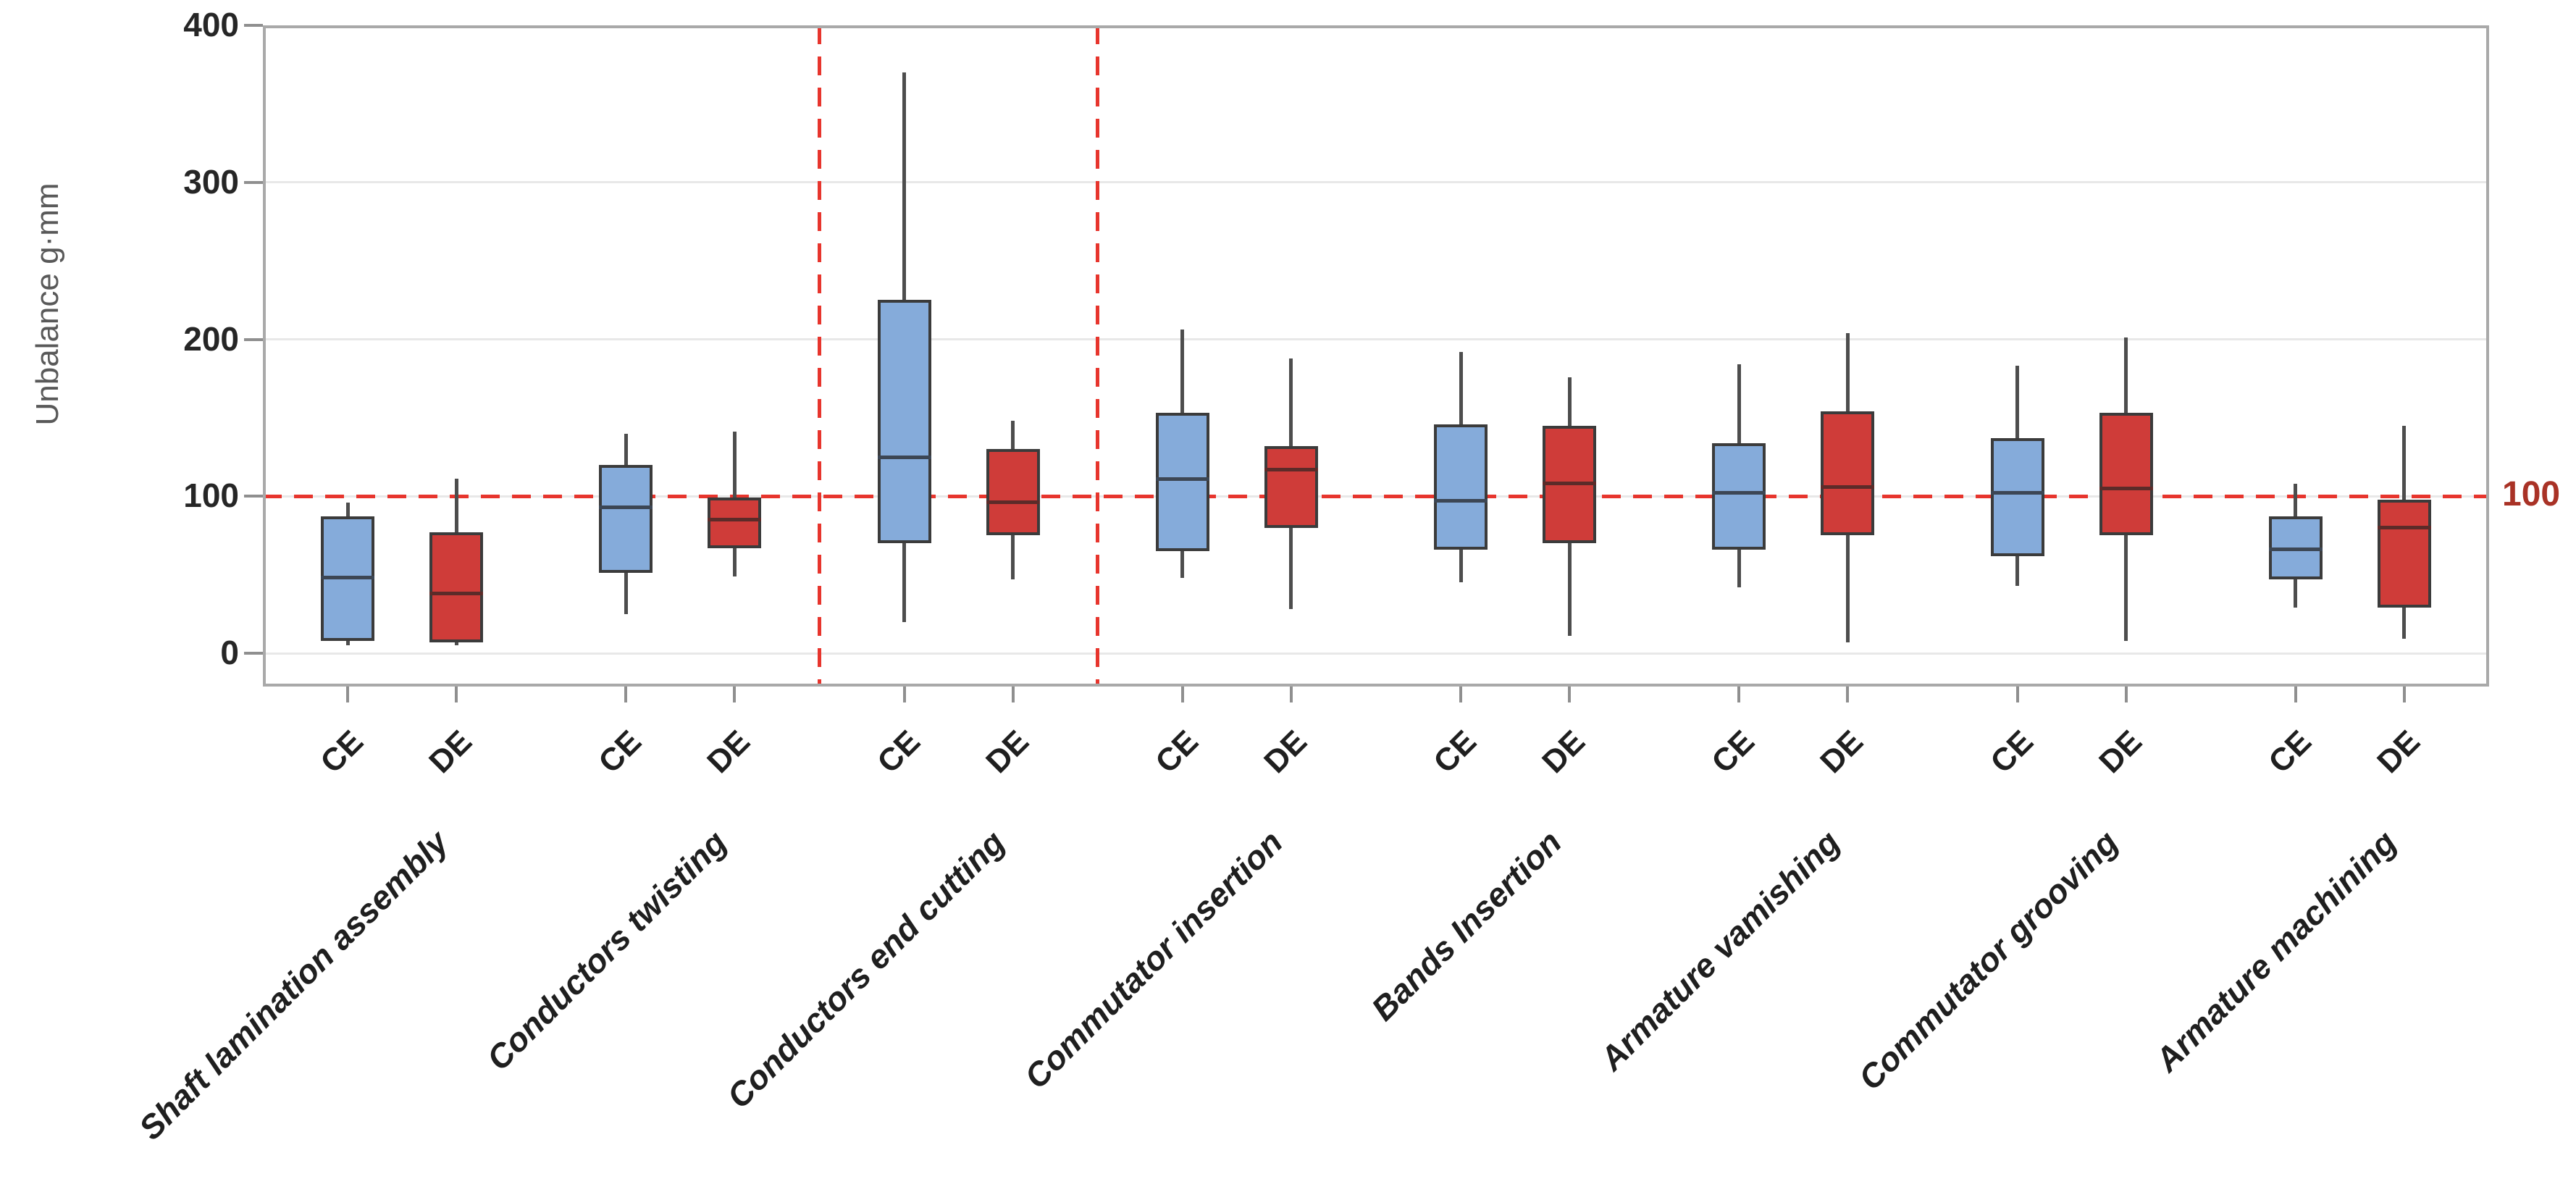  Describe the element at coordinates (342, 752) in the screenshot. I see `x-tick-label-CE-1: CE` at that location.